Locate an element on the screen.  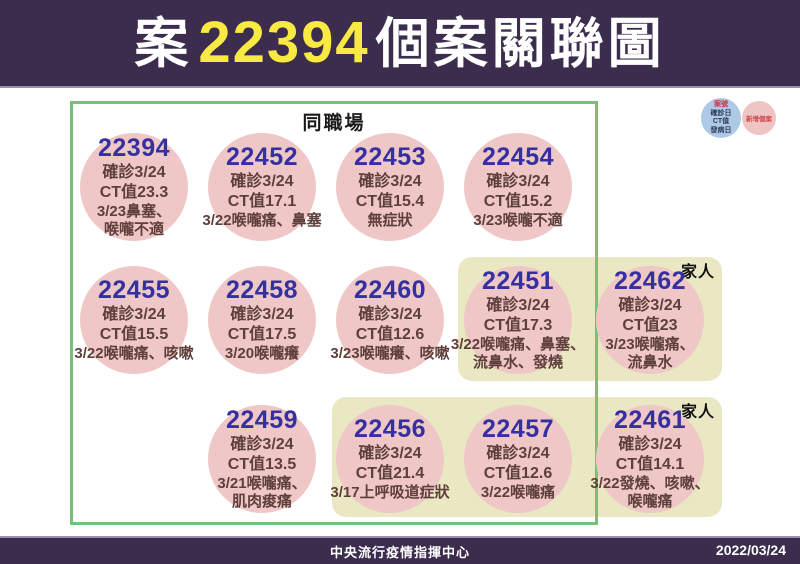
case-symptoms: 3/22喉嚨痛、咳嗽 is located at coordinates (134, 354).